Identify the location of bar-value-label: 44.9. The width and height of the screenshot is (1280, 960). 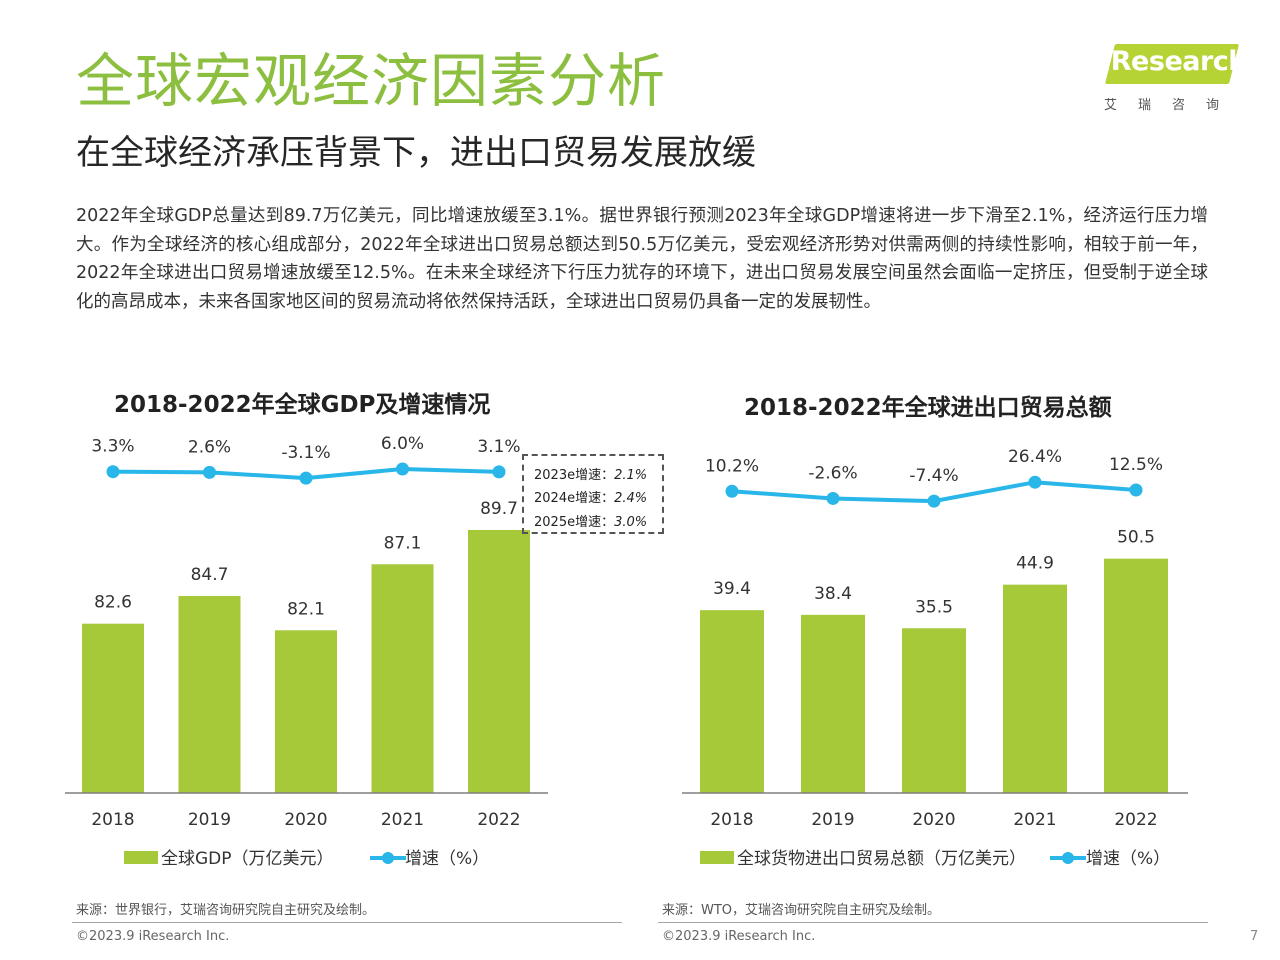
(1035, 564).